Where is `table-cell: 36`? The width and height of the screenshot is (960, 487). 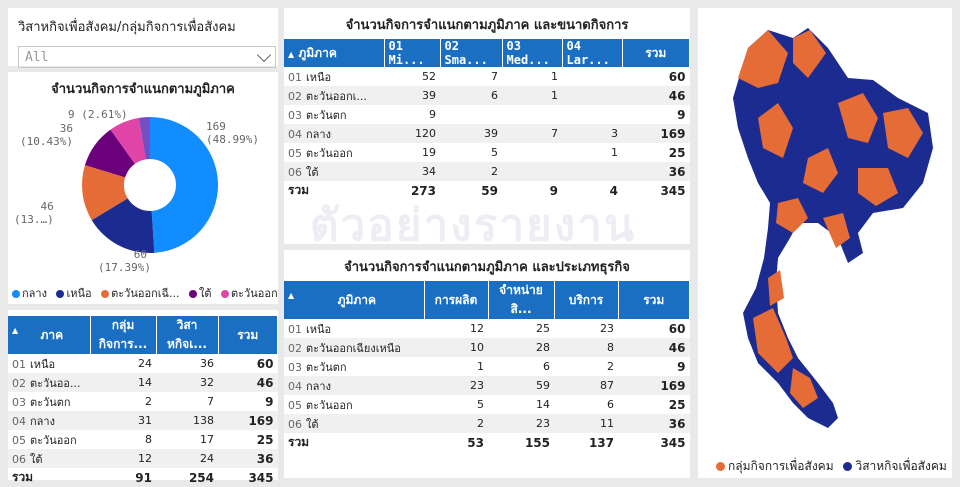 table-cell: 36 is located at coordinates (656, 171).